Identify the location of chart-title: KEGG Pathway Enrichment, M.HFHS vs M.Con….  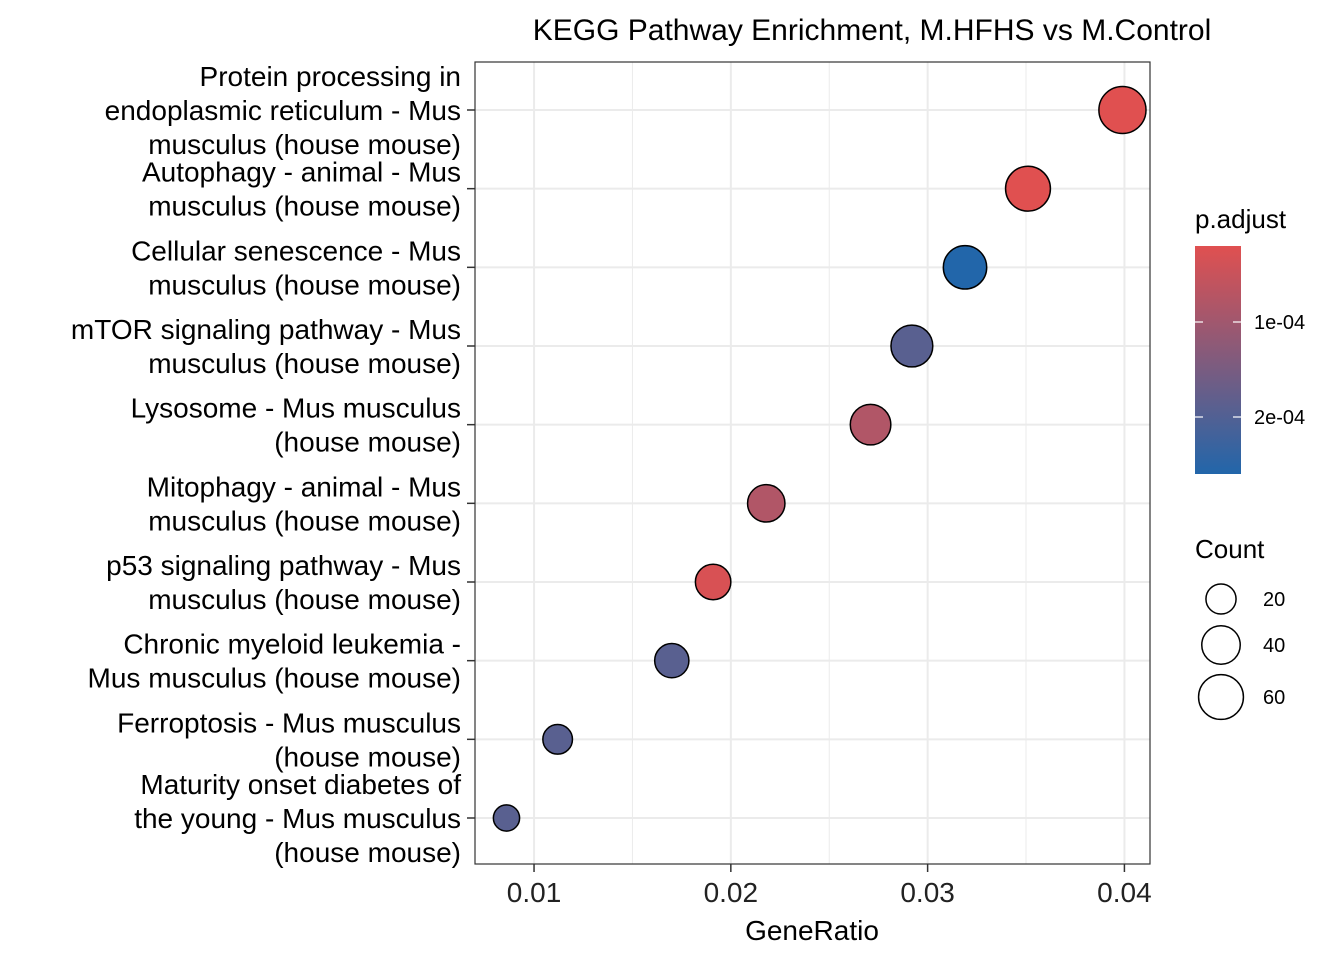
(872, 30).